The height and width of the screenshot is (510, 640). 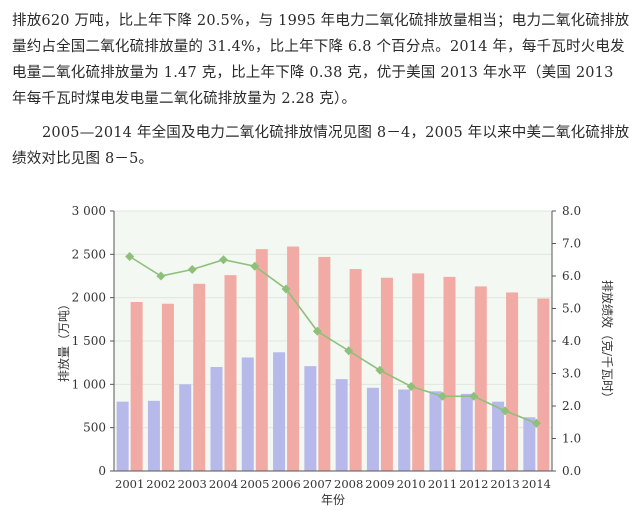 What do you see at coordinates (473, 484) in the screenshot?
I see `x-tick-label: 2012` at bounding box center [473, 484].